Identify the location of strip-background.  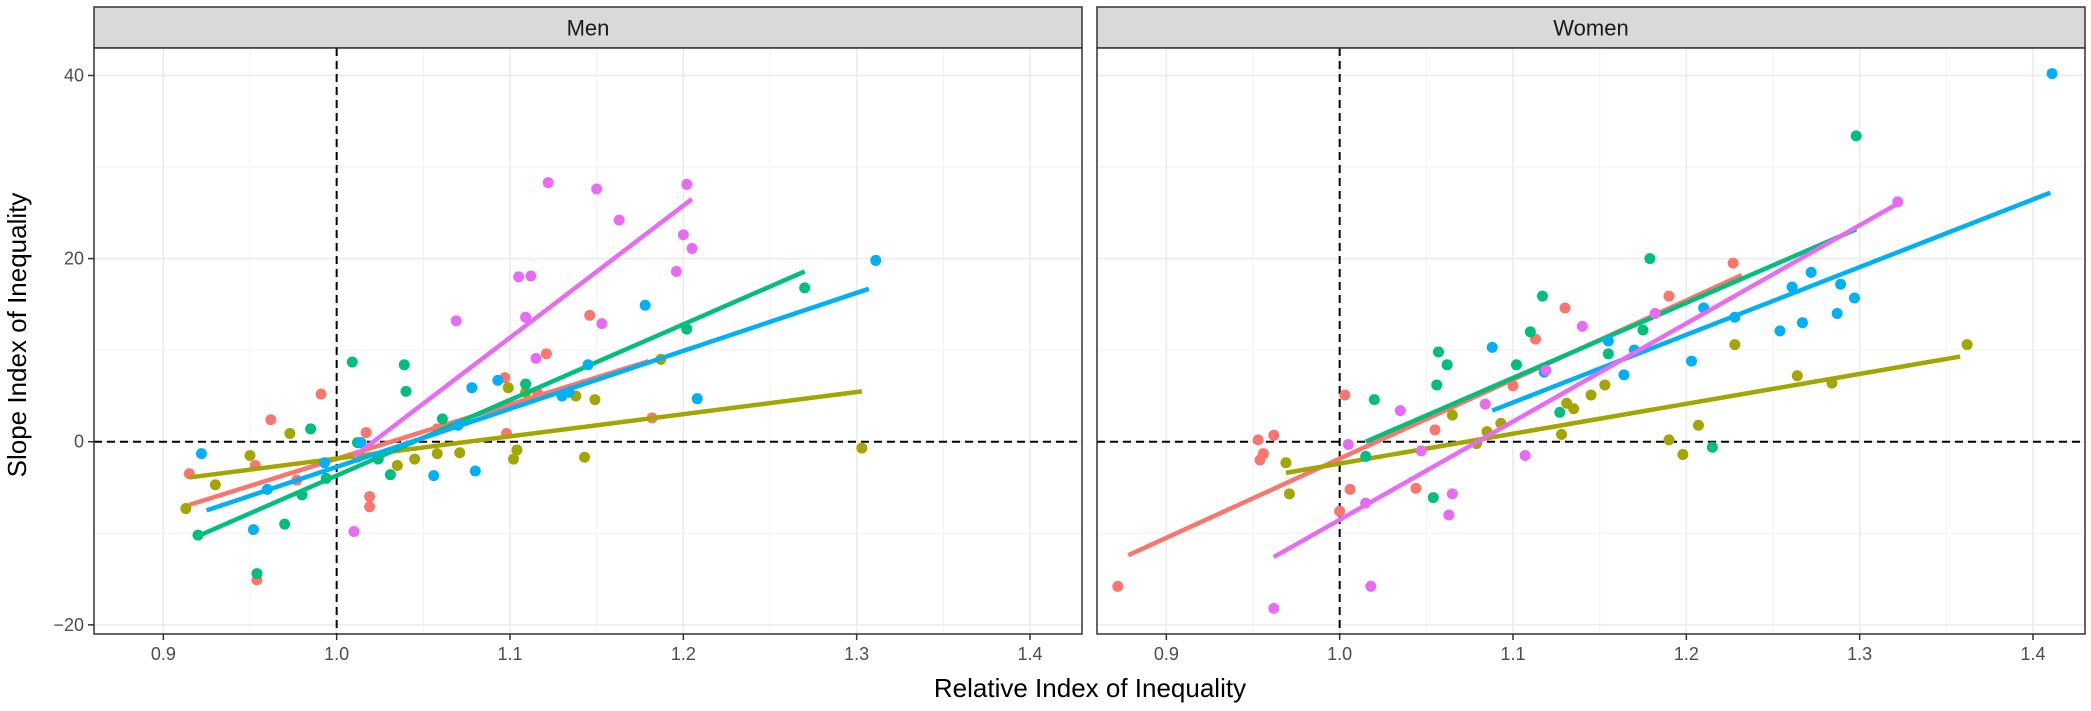
(588, 27).